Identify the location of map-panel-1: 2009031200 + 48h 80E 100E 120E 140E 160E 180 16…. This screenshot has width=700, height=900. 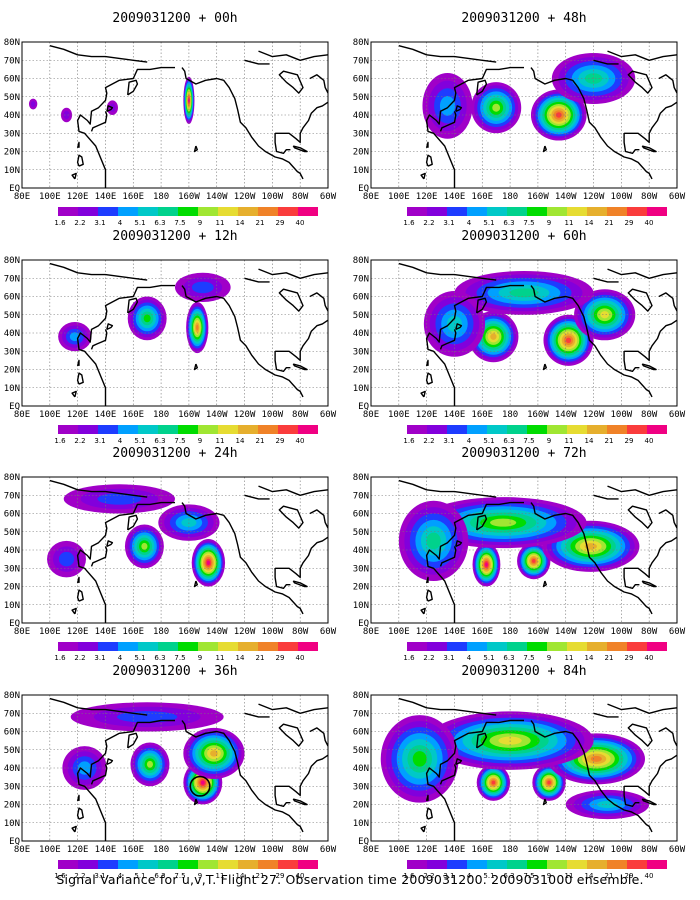
(519, 119).